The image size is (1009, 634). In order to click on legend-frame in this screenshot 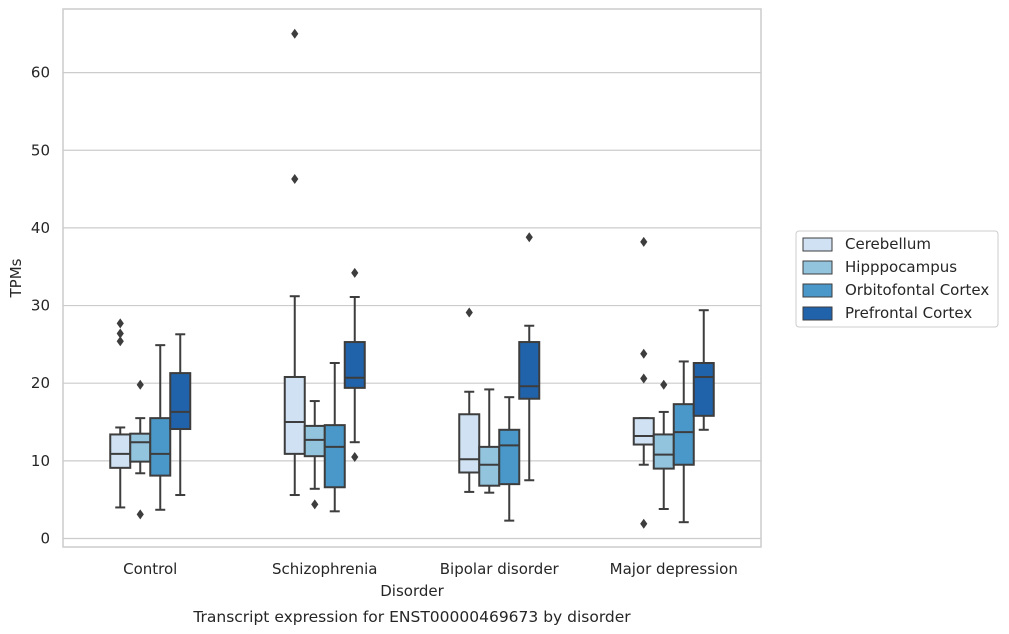, I will do `click(897, 279)`.